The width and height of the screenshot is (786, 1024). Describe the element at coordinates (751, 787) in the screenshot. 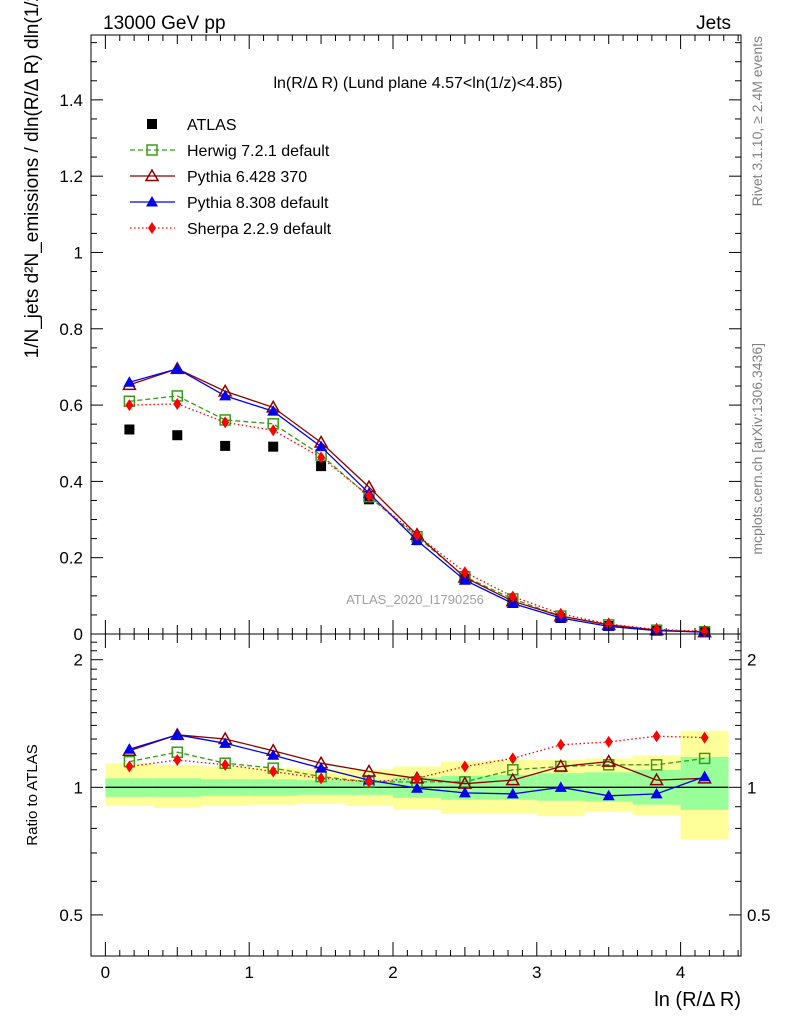

I see `ratio-y-tick-label-right: 1` at that location.